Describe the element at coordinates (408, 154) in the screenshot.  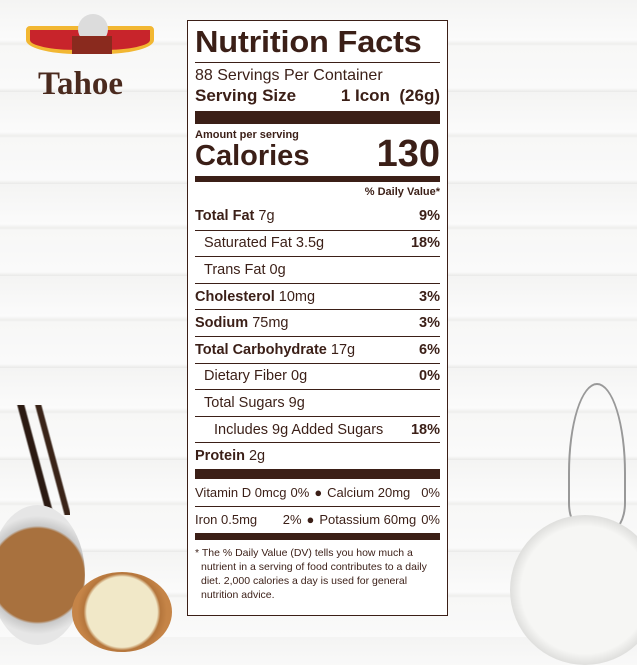
I see `calories-value: 130` at that location.